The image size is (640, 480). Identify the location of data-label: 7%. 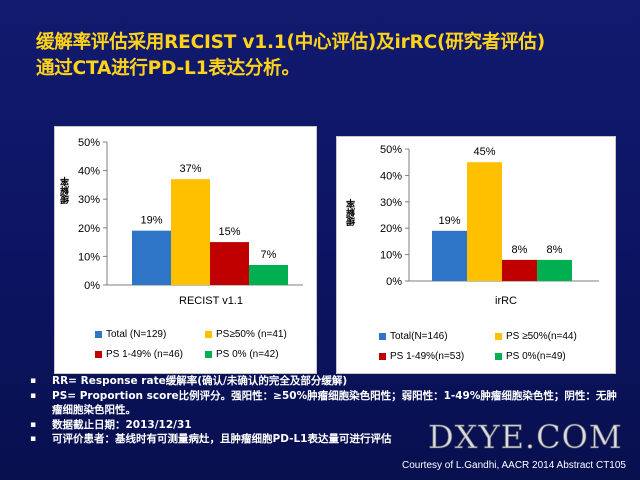
(269, 255).